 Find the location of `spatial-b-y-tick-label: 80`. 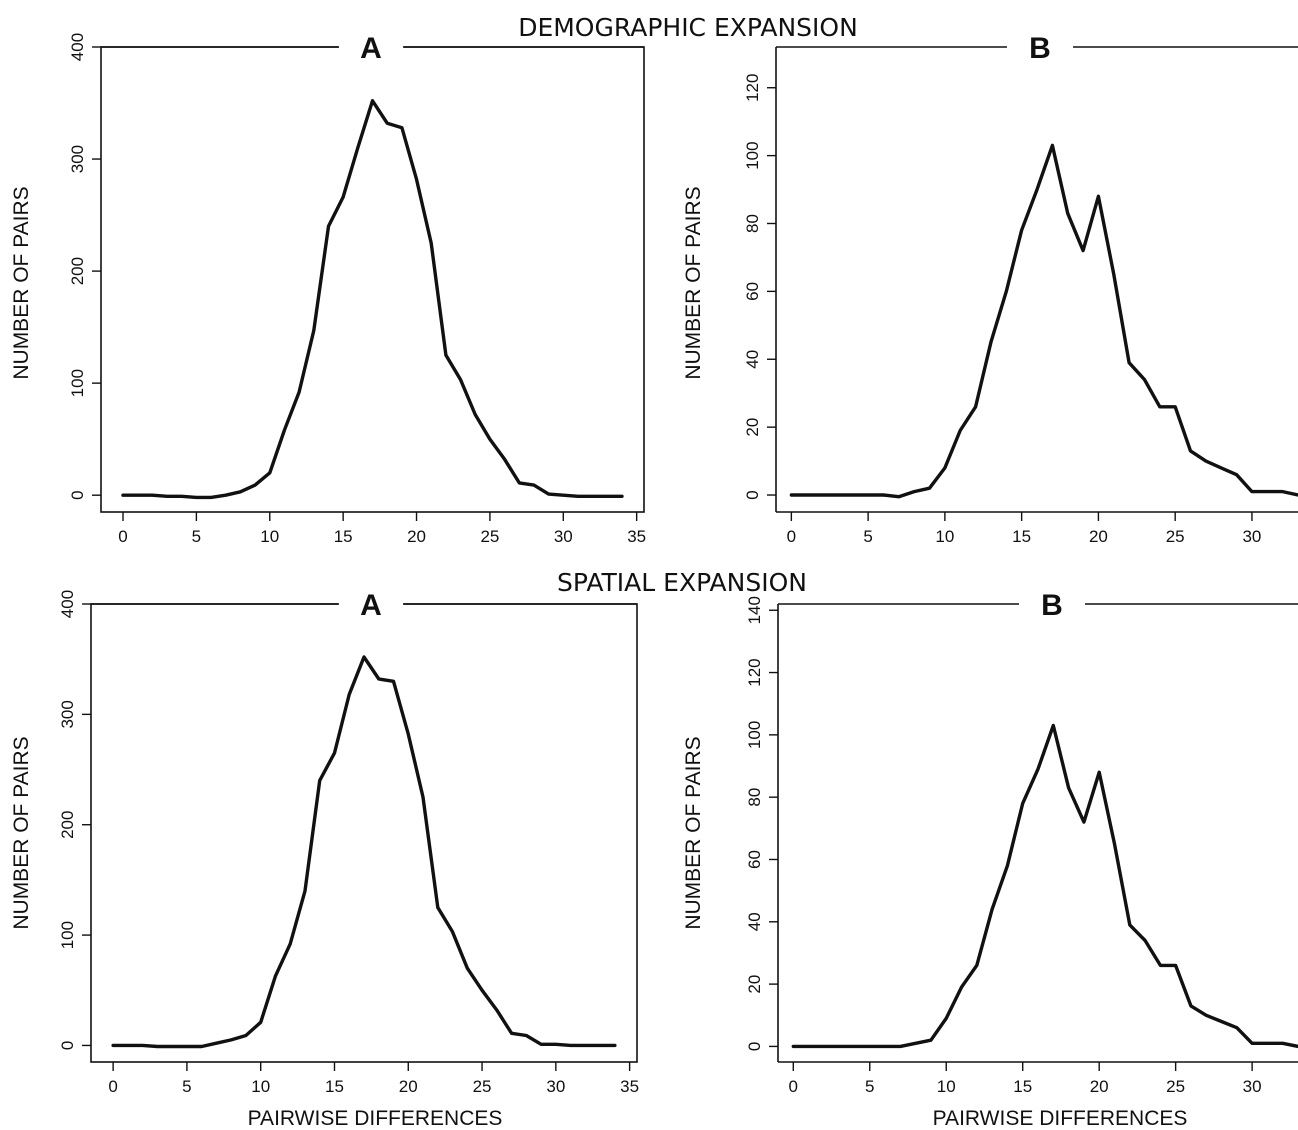

spatial-b-y-tick-label: 80 is located at coordinates (754, 797).